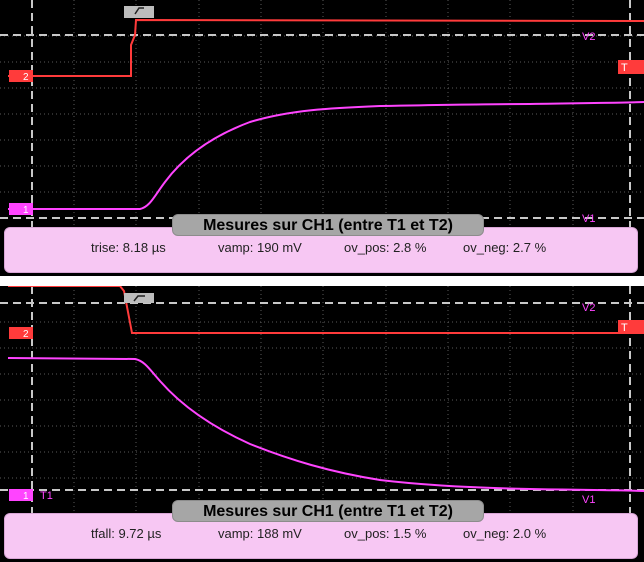 The image size is (644, 562). What do you see at coordinates (260, 533) in the screenshot?
I see `measurement-vamp: vamp: 188 mV` at bounding box center [260, 533].